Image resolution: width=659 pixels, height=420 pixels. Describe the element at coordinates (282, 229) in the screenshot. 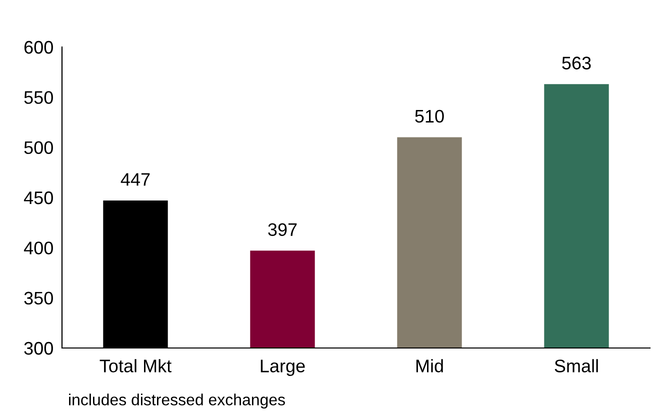

I see `data-label: 397` at that location.